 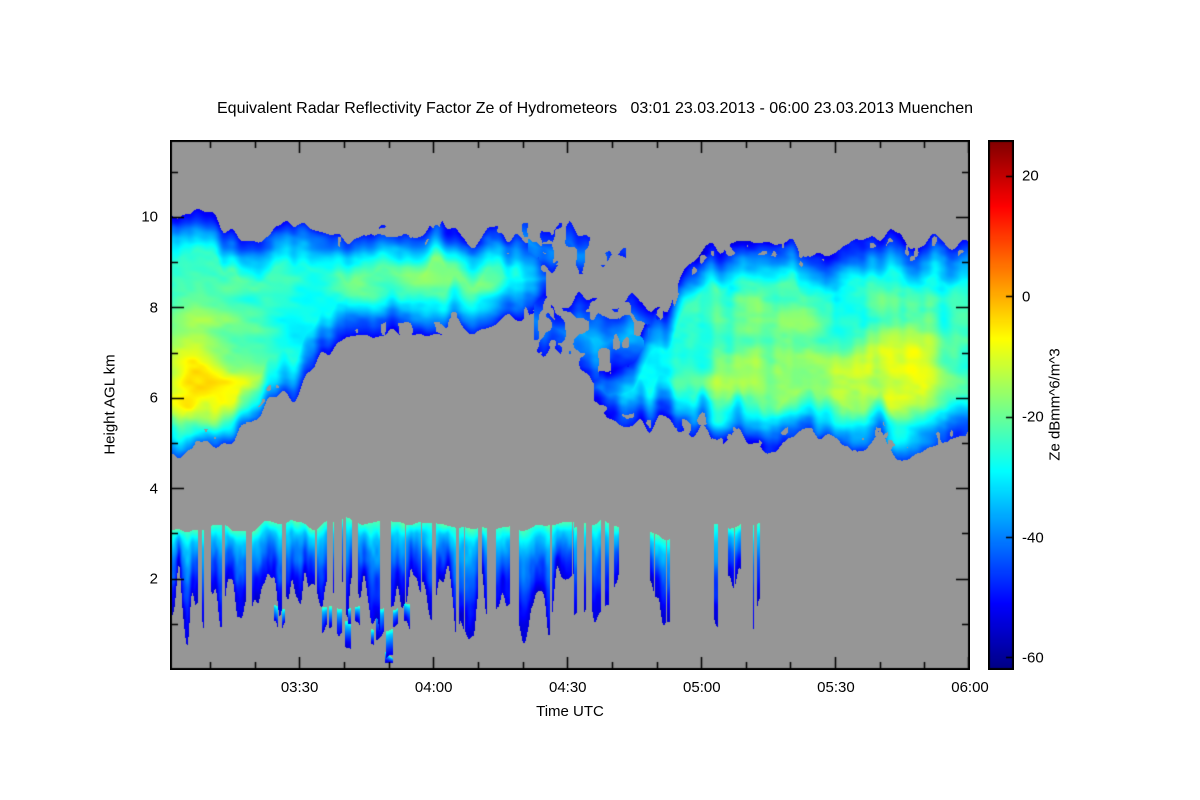 I want to click on colorbar-canvas, so click(x=1001, y=405).